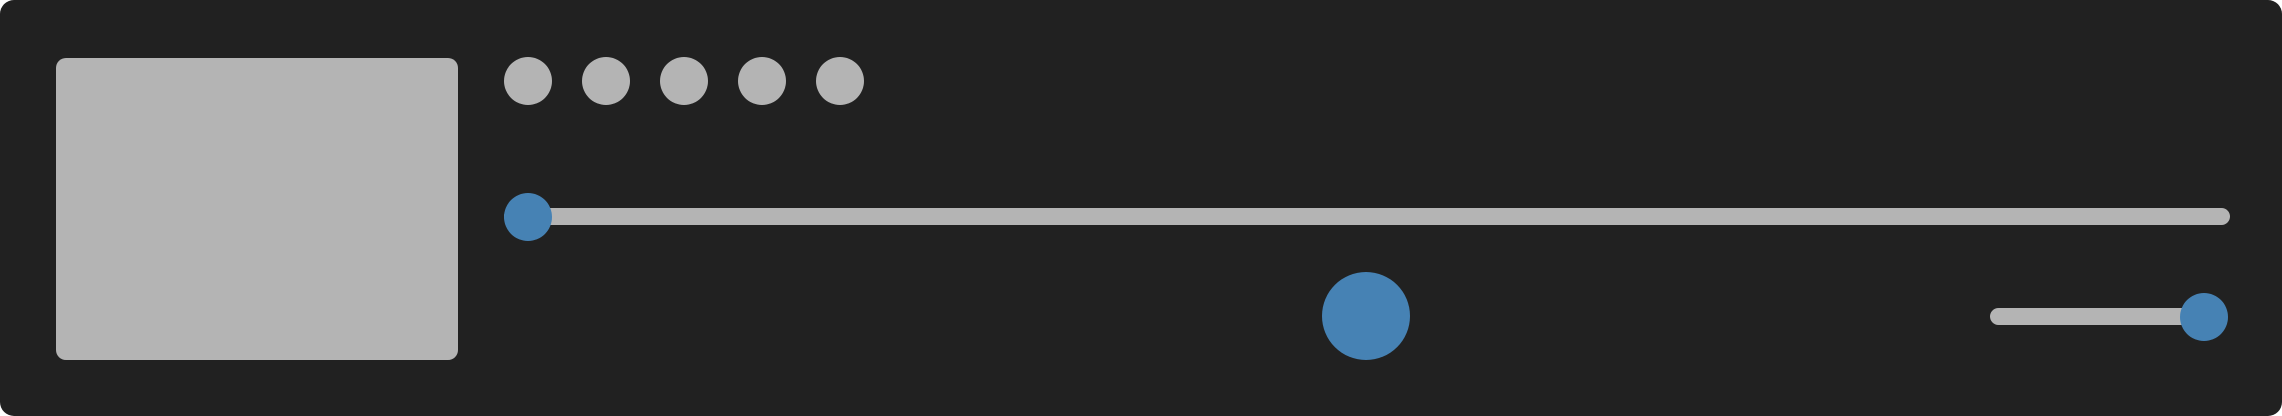 The image size is (2282, 416). I want to click on progress-track, so click(1367, 216).